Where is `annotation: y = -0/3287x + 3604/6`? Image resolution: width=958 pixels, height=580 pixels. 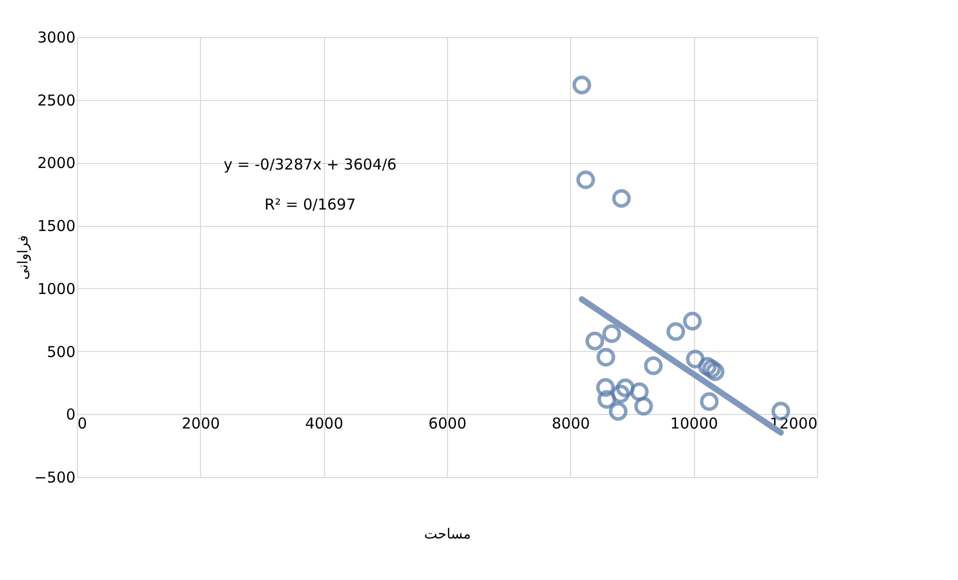 annotation: y = -0/3287x + 3604/6 is located at coordinates (310, 165).